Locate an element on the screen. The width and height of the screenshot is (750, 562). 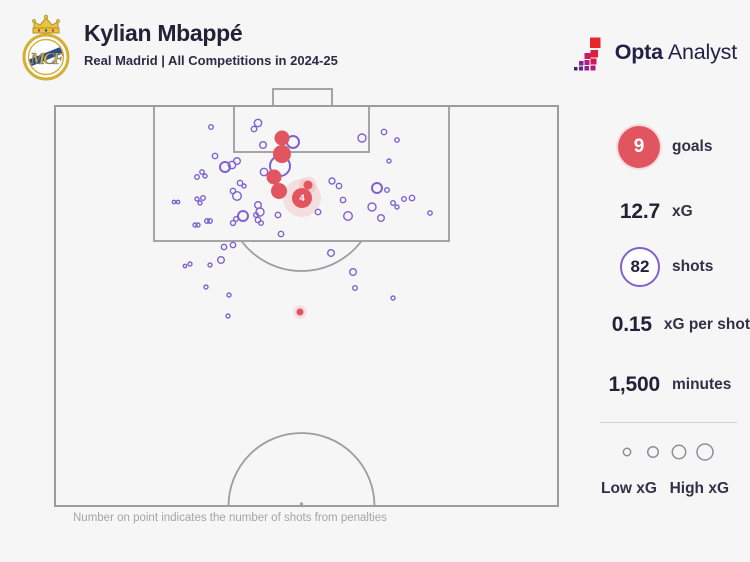
penalty-arc is located at coordinates (301, 256).